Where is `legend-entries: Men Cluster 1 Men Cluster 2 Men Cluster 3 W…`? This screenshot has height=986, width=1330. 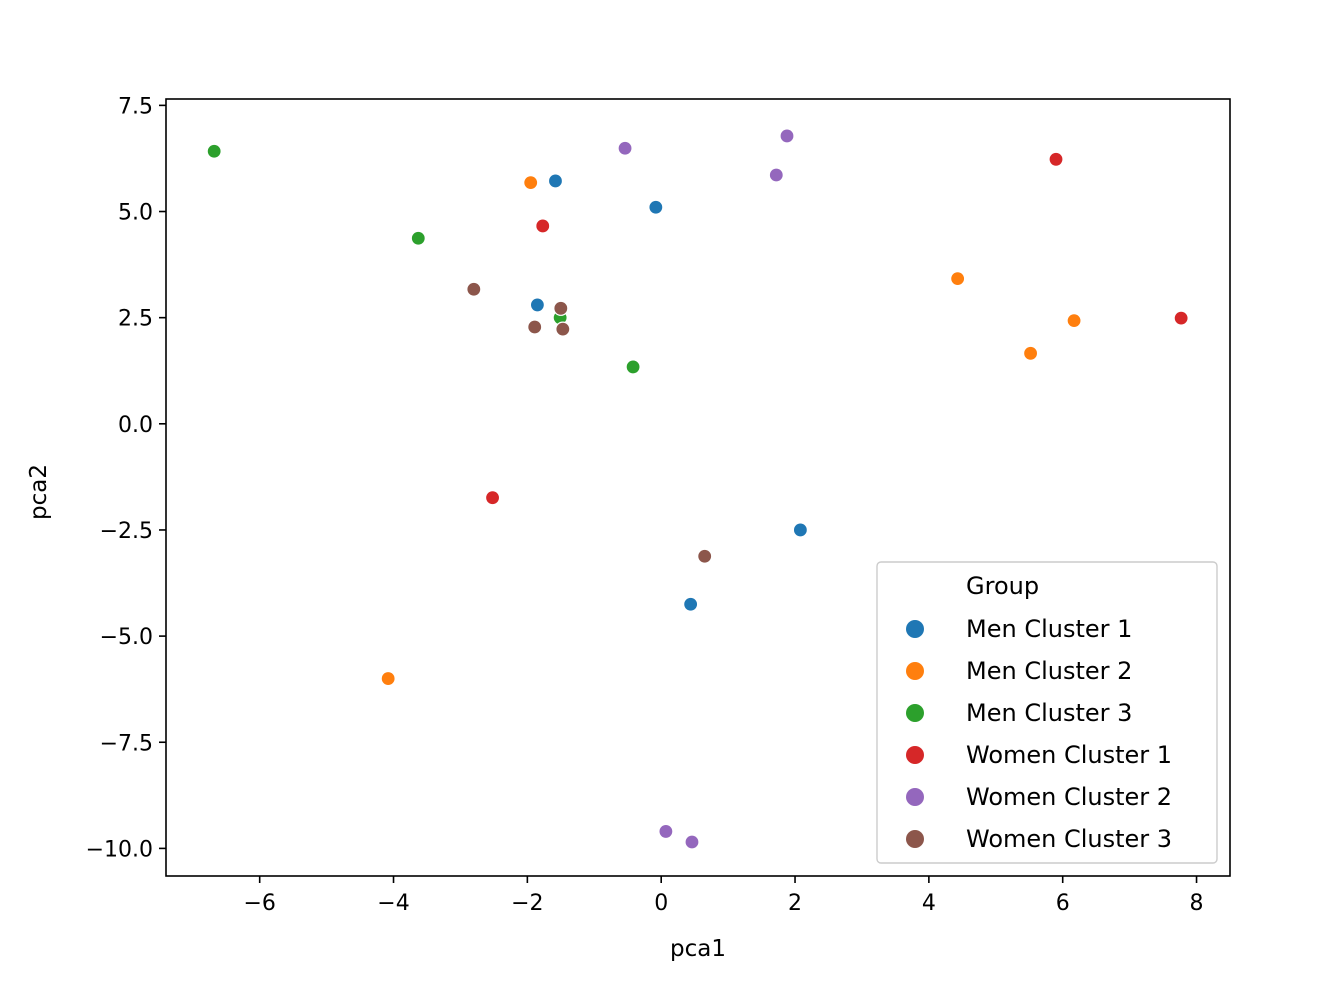
legend-entries: Men Cluster 1 Men Cluster 2 Men Cluster 3 W… is located at coordinates (1039, 734).